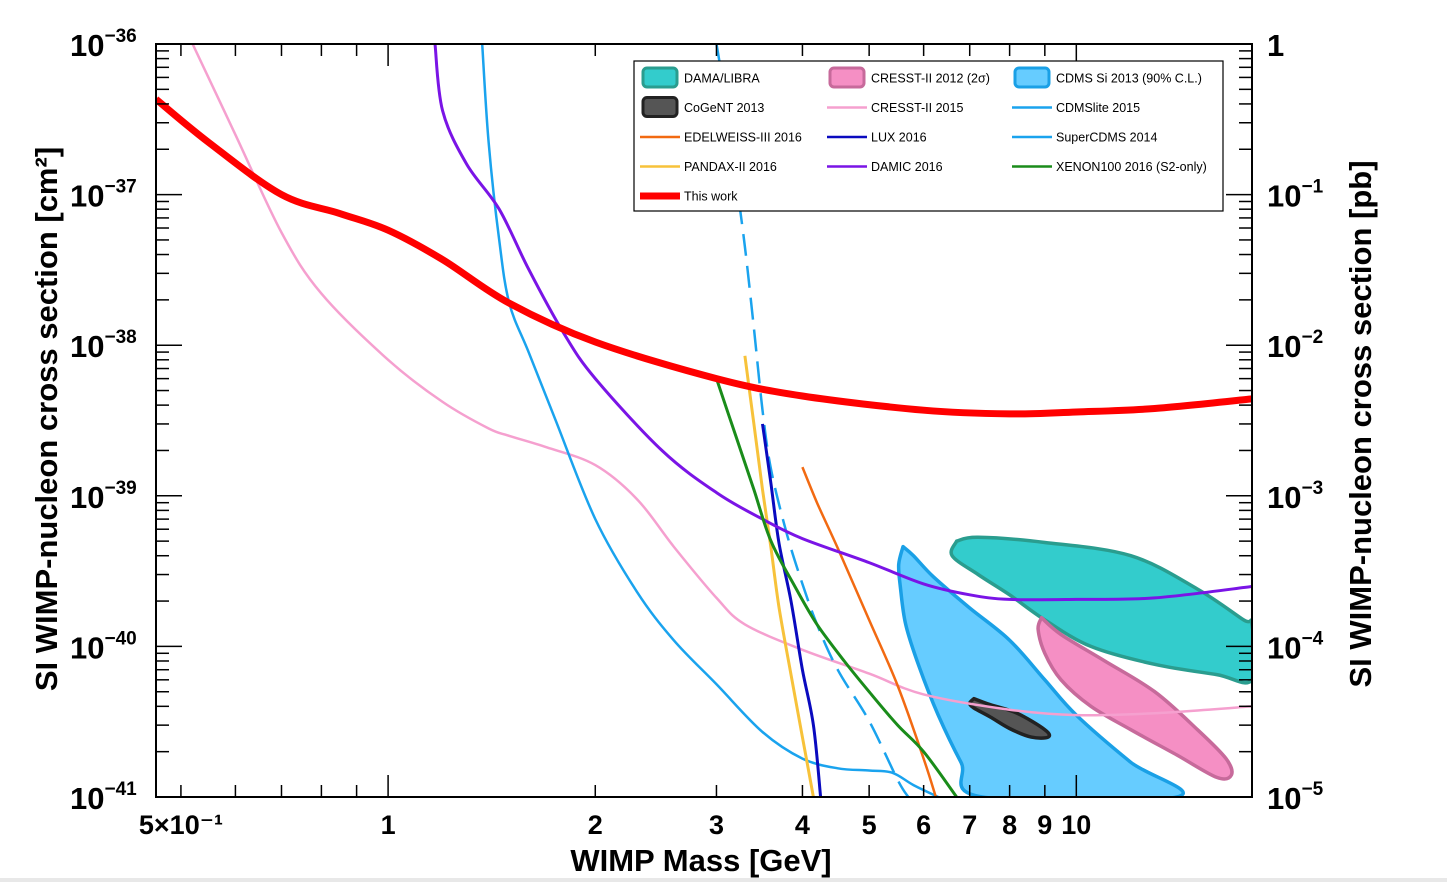 This screenshot has height=882, width=1447. What do you see at coordinates (1100, 610) in the screenshot?
I see `region-dama` at bounding box center [1100, 610].